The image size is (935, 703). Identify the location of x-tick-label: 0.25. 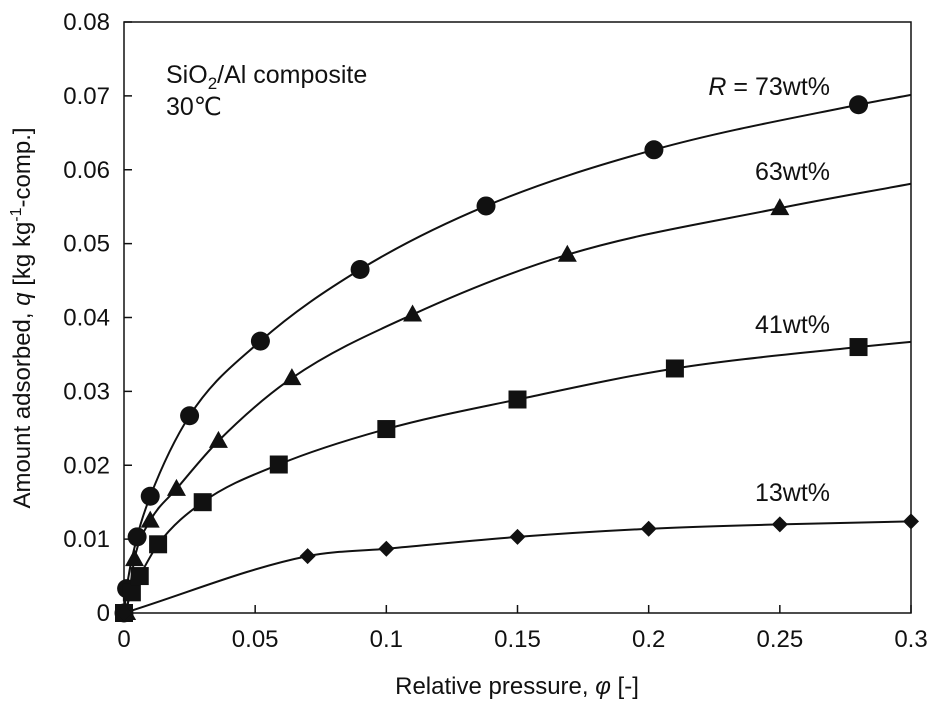
(779, 639).